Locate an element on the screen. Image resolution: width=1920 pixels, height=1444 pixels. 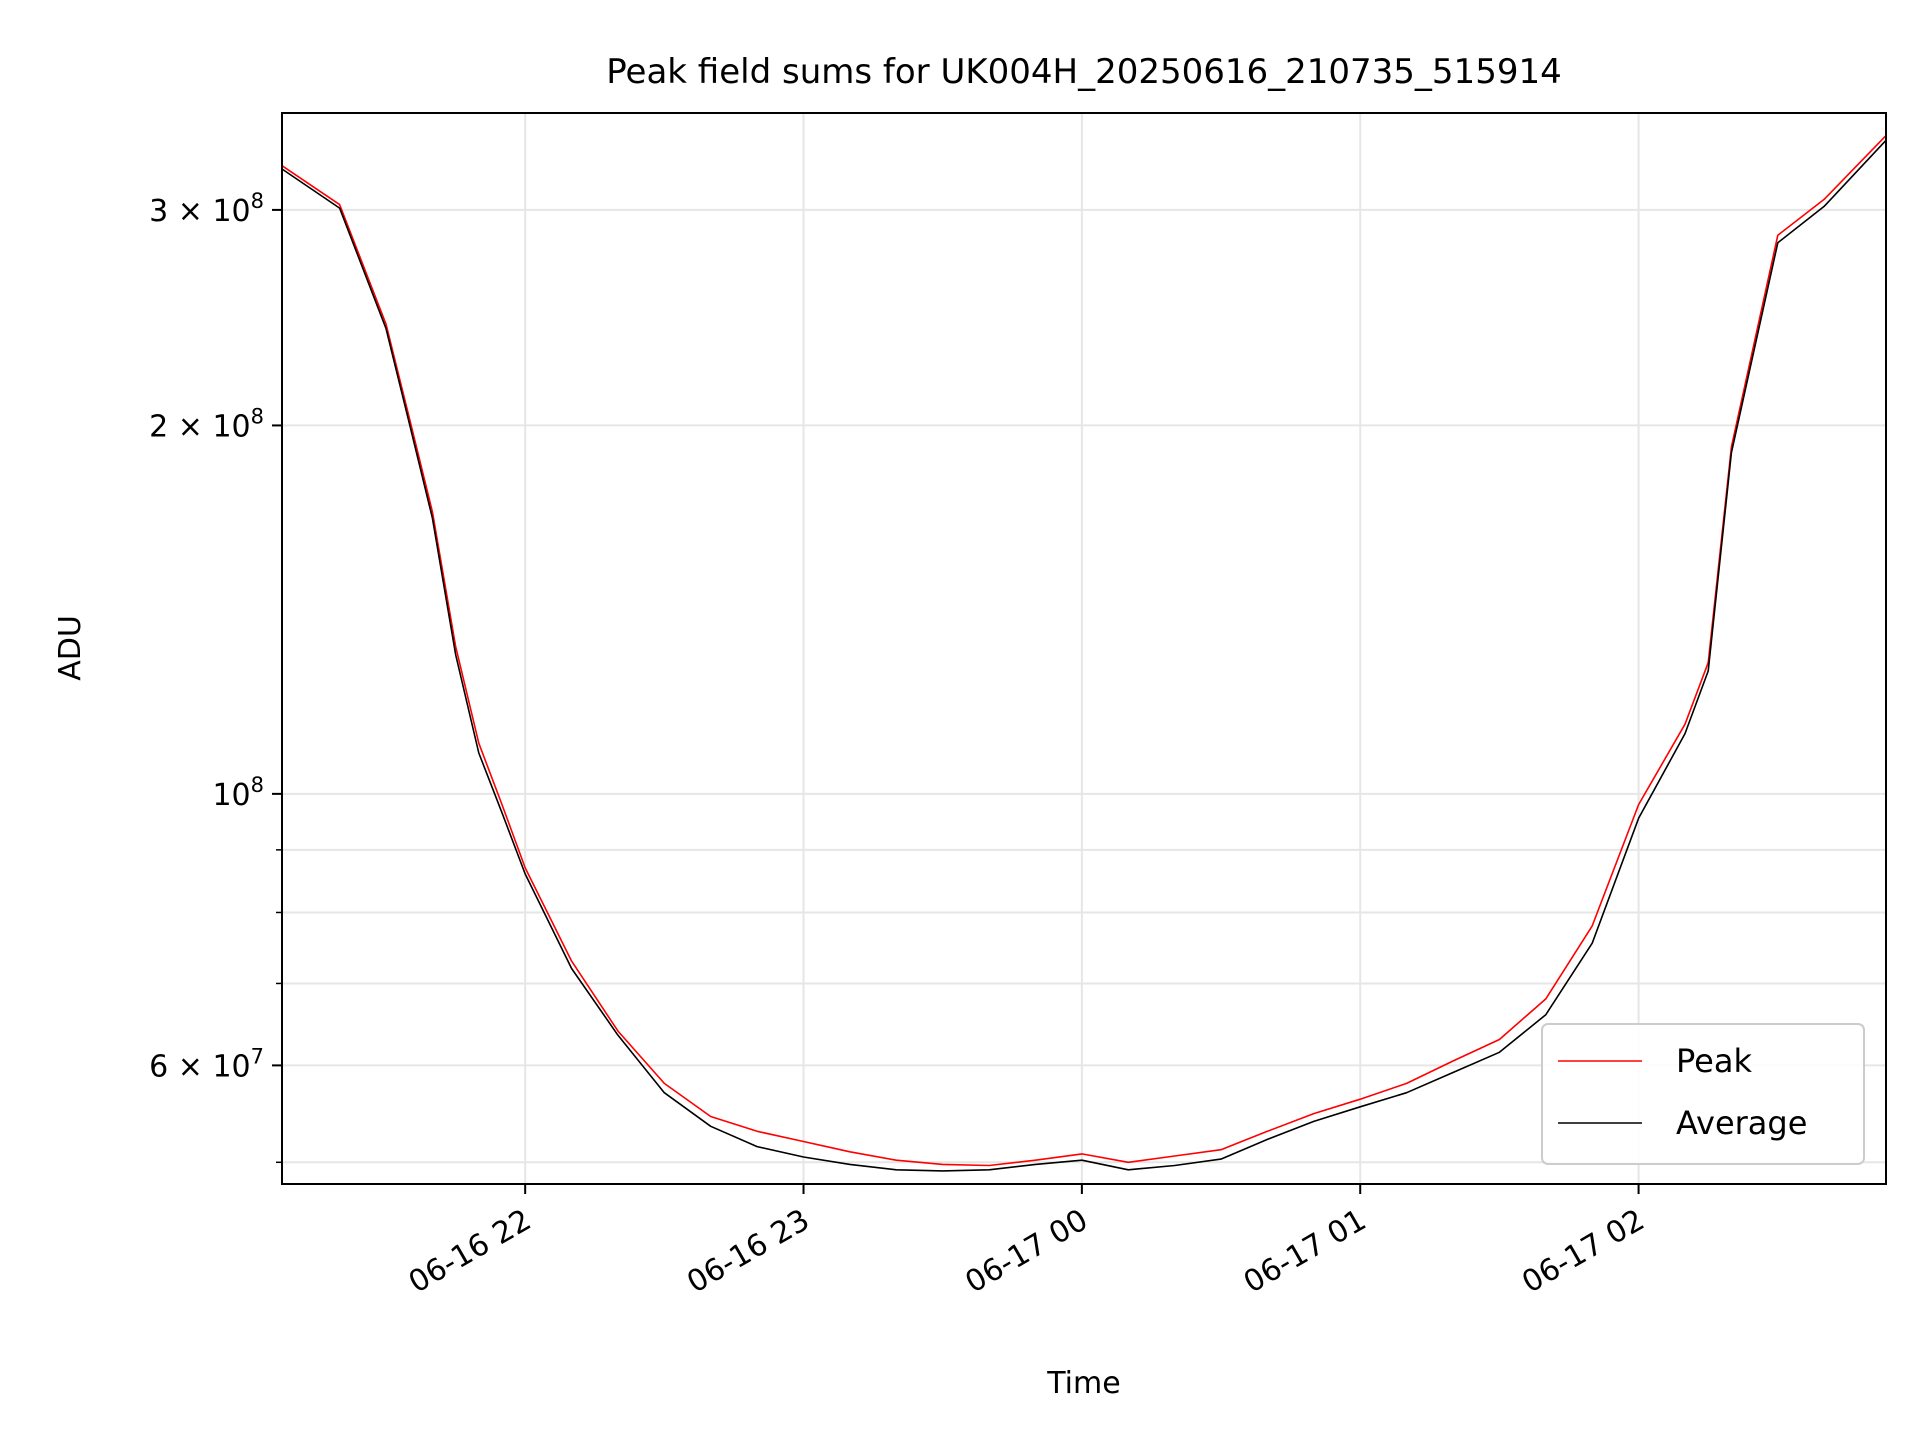
legend: Peak Average is located at coordinates (1703, 1094).